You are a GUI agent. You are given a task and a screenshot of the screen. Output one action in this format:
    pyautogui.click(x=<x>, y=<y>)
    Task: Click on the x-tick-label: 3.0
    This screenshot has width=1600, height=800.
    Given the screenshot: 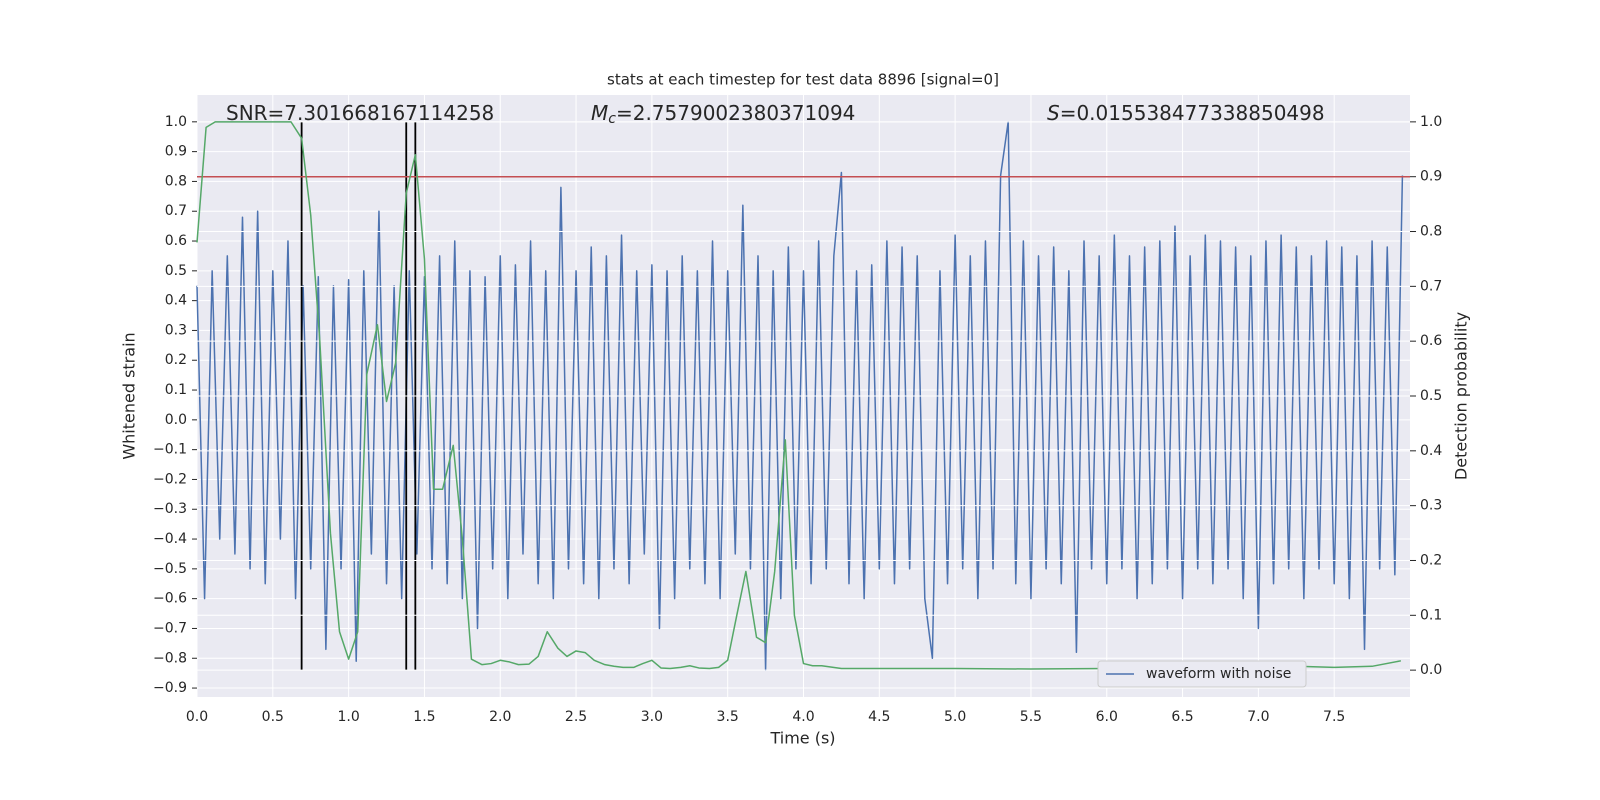 What is the action you would take?
    pyautogui.click(x=652, y=717)
    